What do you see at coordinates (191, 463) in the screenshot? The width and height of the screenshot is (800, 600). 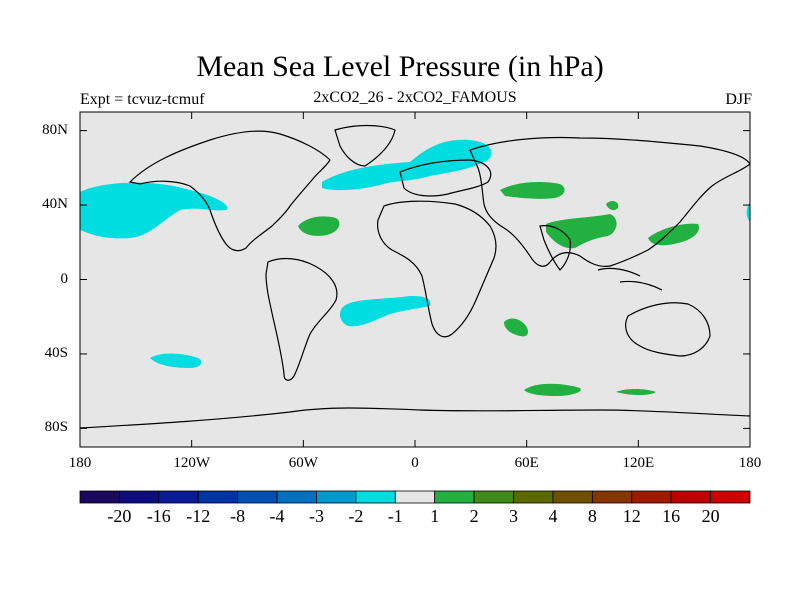 I see `lon-label: 120W` at bounding box center [191, 463].